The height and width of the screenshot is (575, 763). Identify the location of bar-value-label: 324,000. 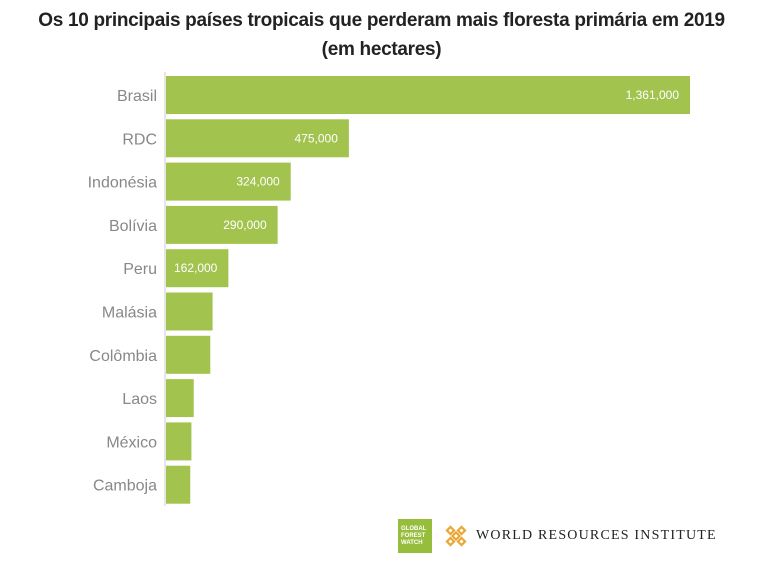
(258, 182).